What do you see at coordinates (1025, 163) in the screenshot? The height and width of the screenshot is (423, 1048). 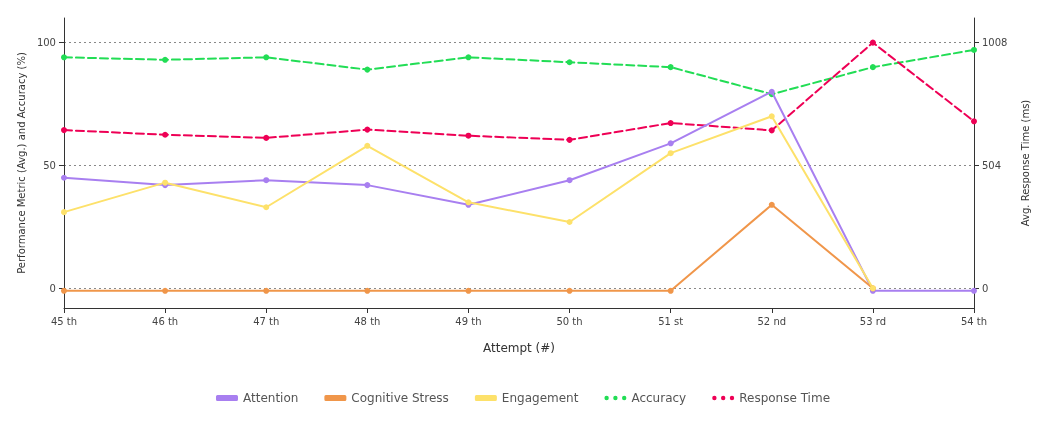 I see `y2-axis-title: Avg. Response Time (ms)` at bounding box center [1025, 163].